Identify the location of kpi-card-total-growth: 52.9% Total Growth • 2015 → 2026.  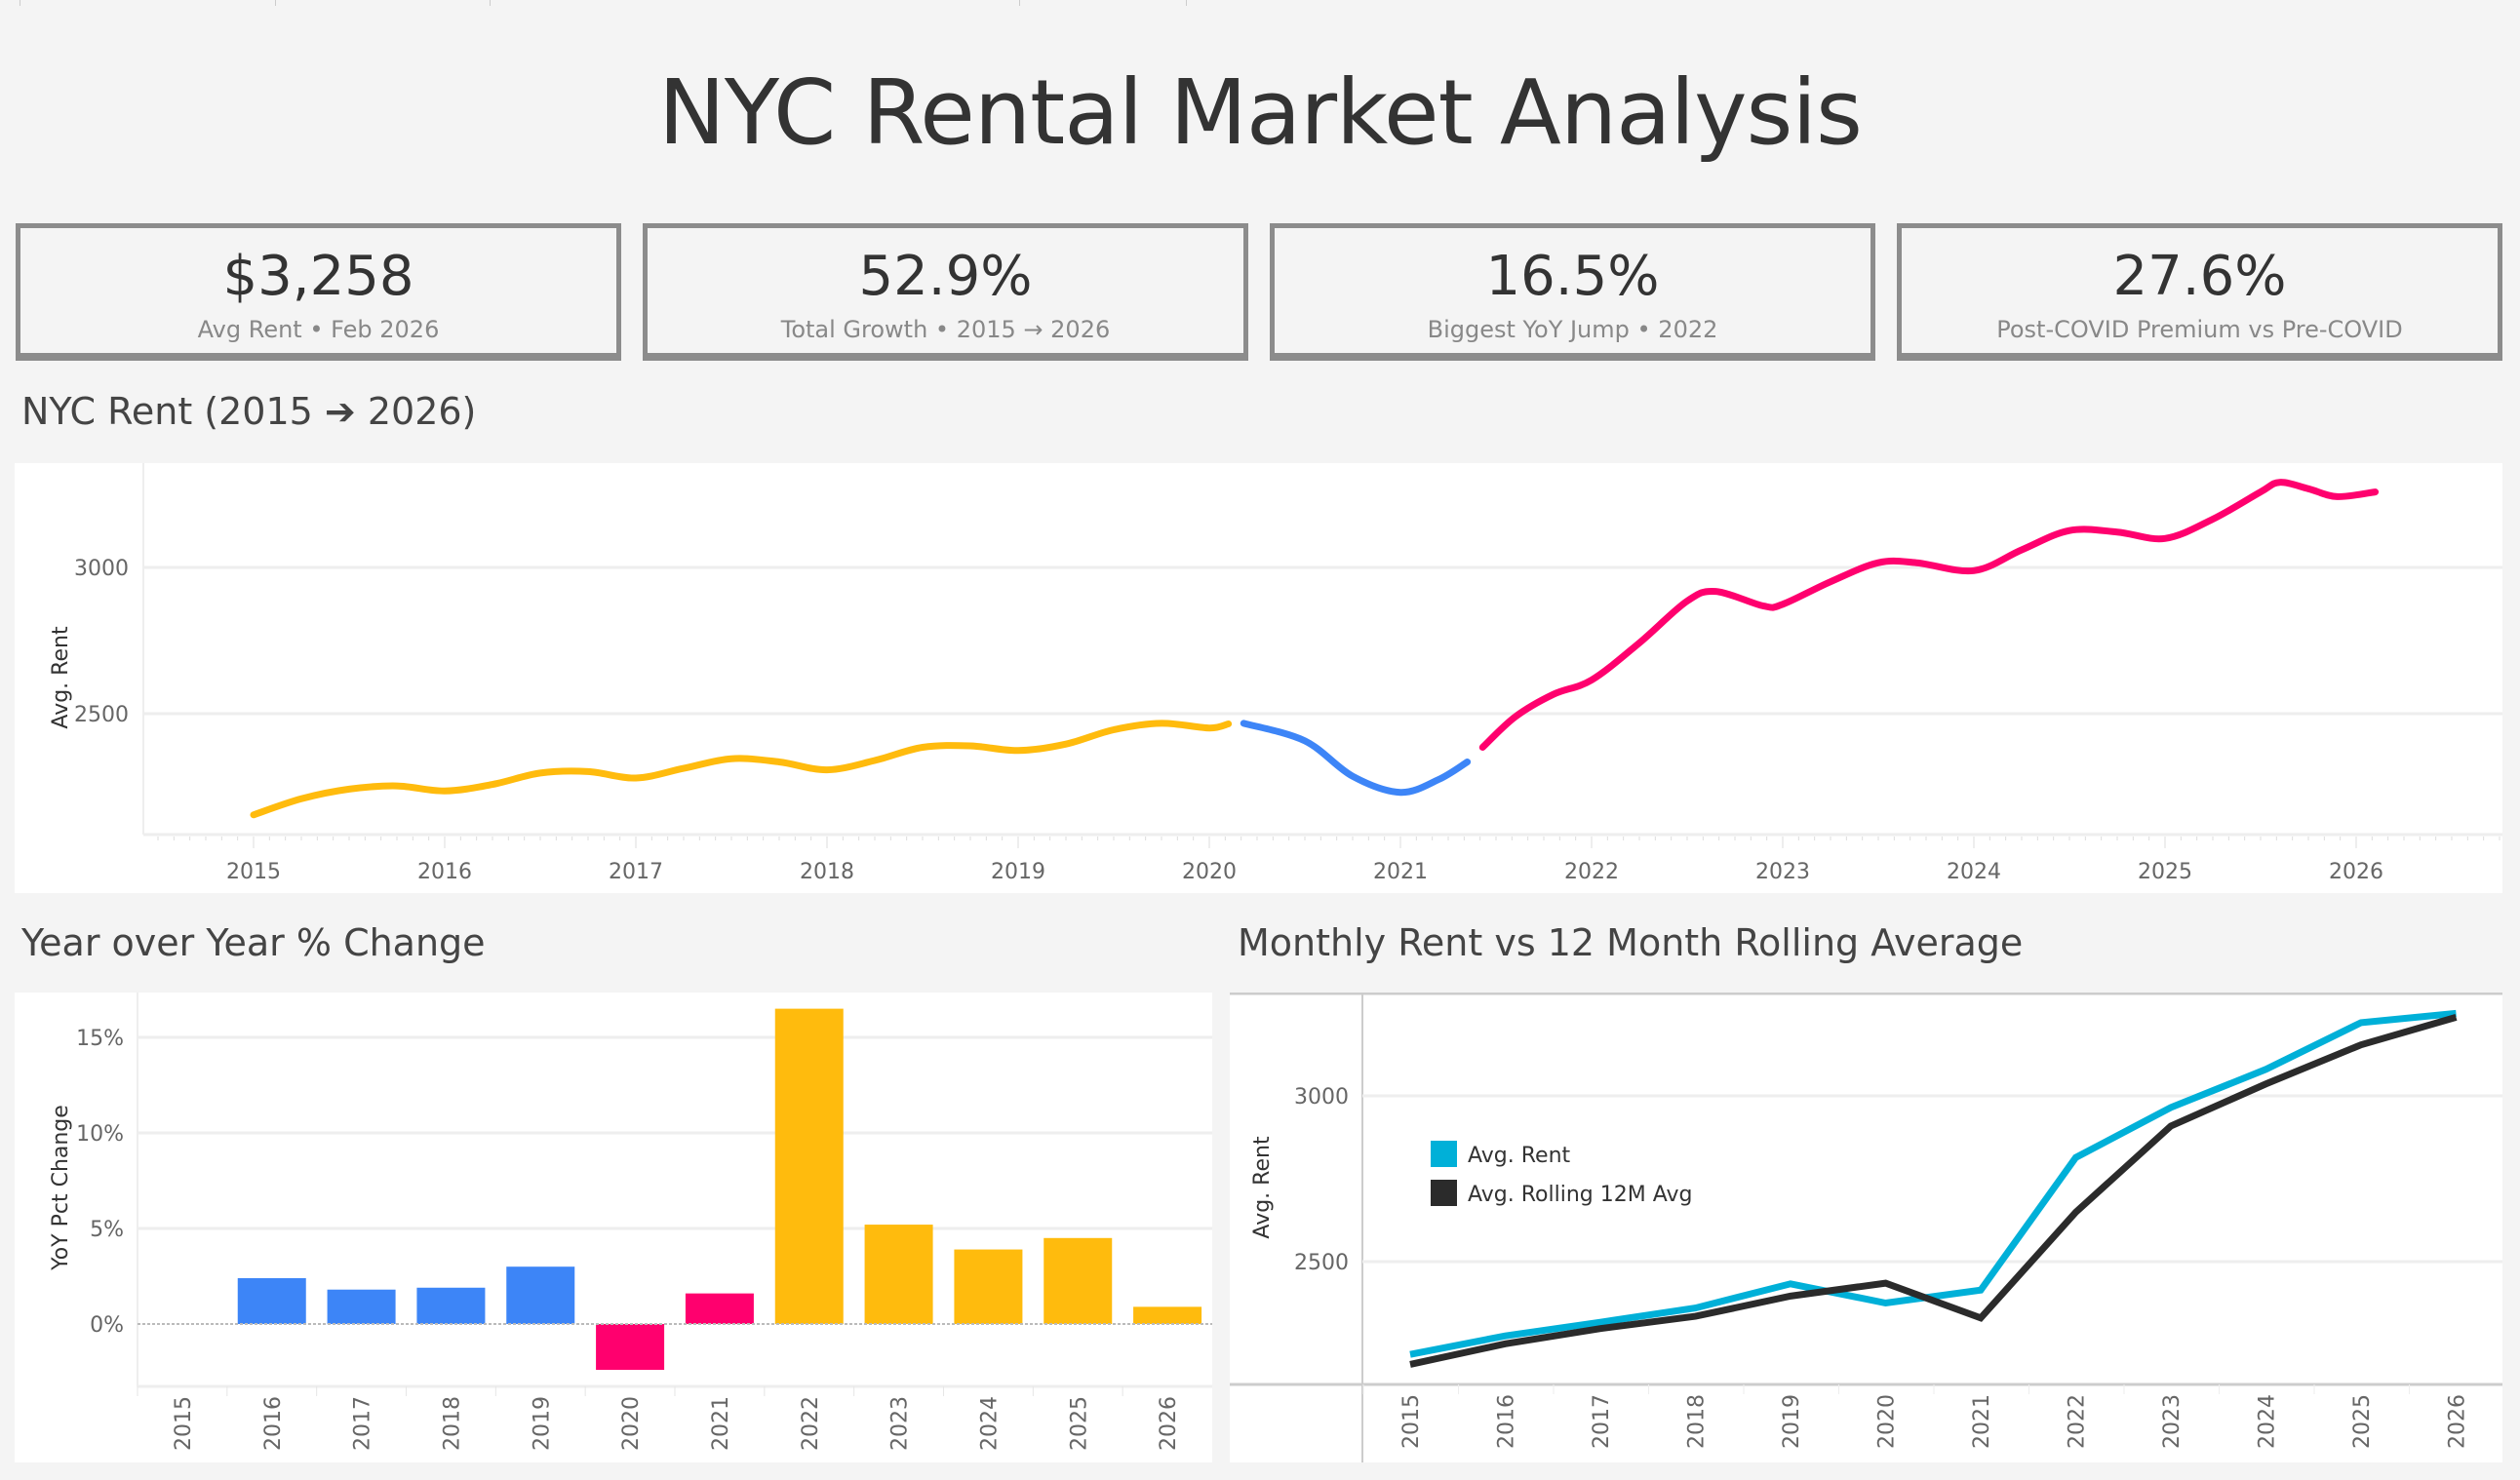
(945, 292).